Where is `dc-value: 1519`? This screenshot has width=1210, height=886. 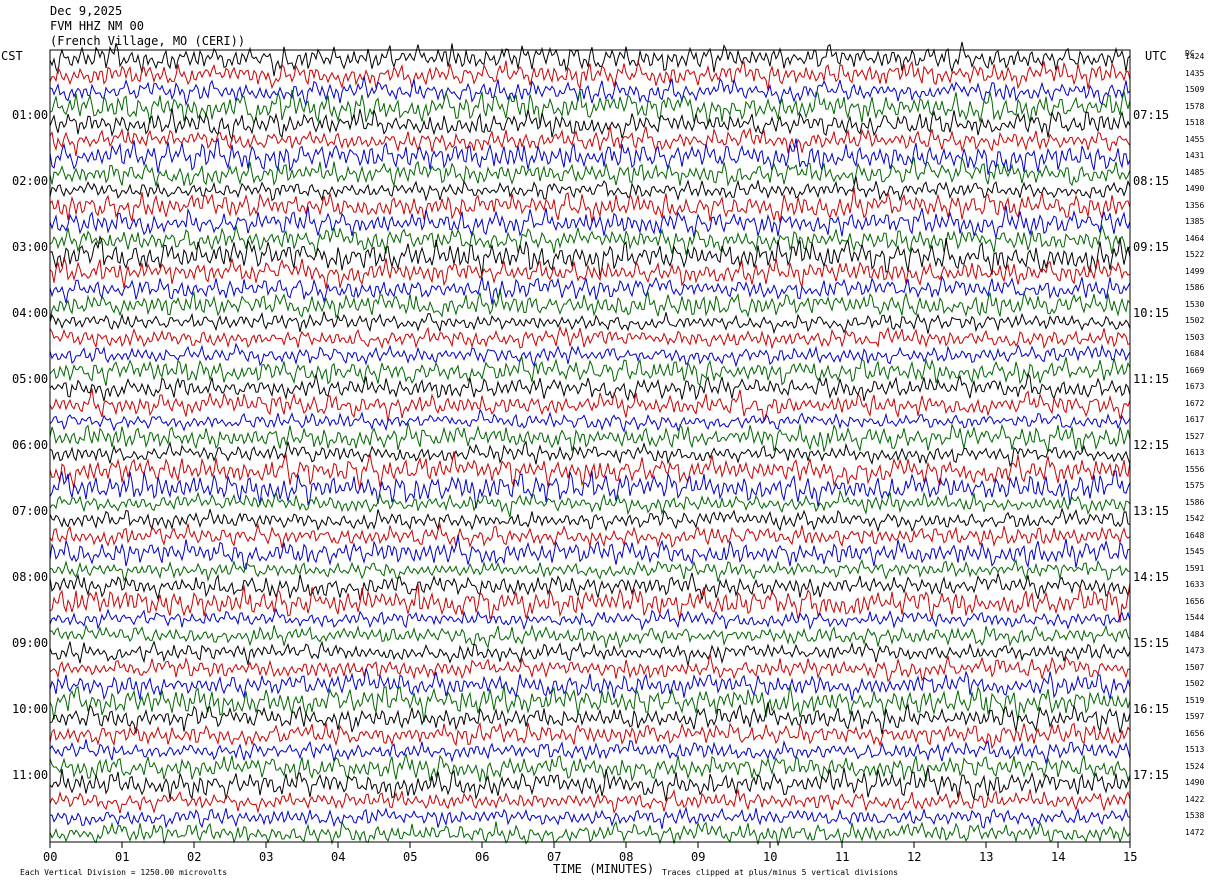
dc-value: 1519 is located at coordinates (1195, 700).